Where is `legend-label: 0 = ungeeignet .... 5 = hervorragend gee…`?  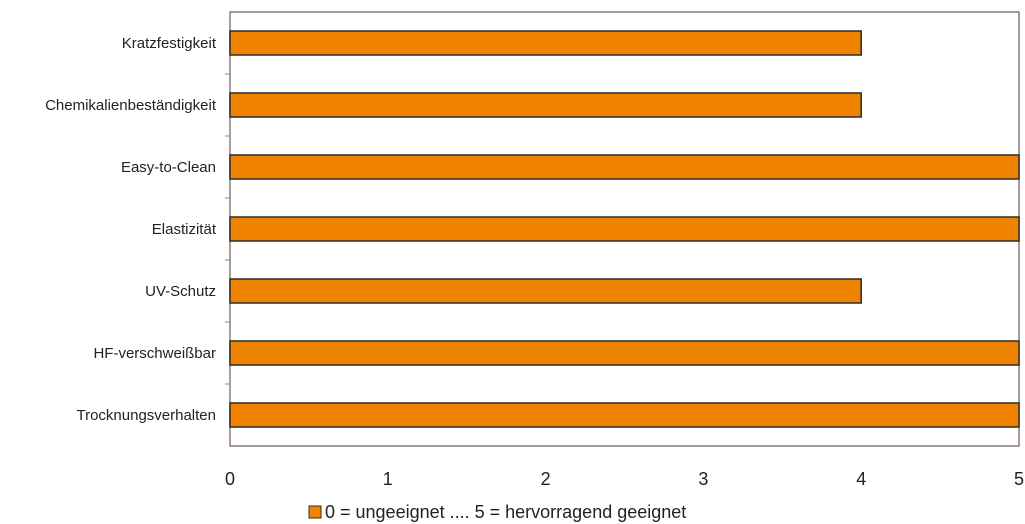
legend-label: 0 = ungeeignet .... 5 = hervorragend gee… is located at coordinates (505, 512).